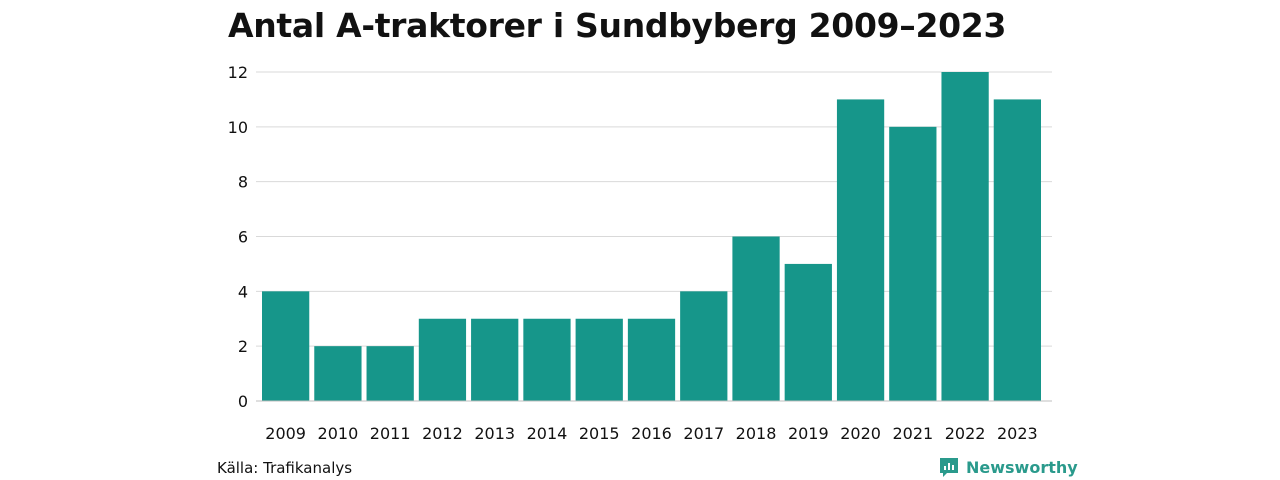 The image size is (1280, 480). Describe the element at coordinates (756, 433) in the screenshot. I see `x-tick-label: 2018` at that location.